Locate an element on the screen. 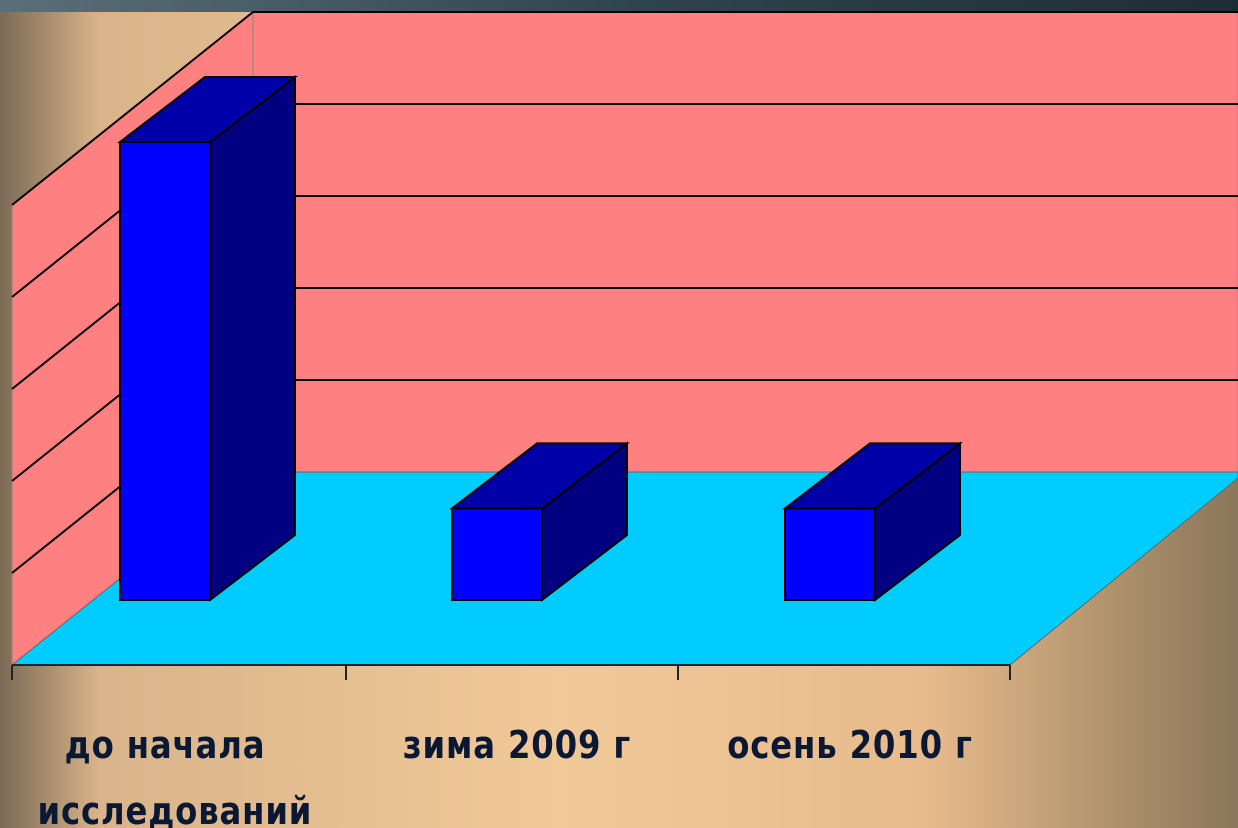 Image resolution: width=1238 pixels, height=828 pixels. x-tick-label: осень 2010 г is located at coordinates (850, 745).